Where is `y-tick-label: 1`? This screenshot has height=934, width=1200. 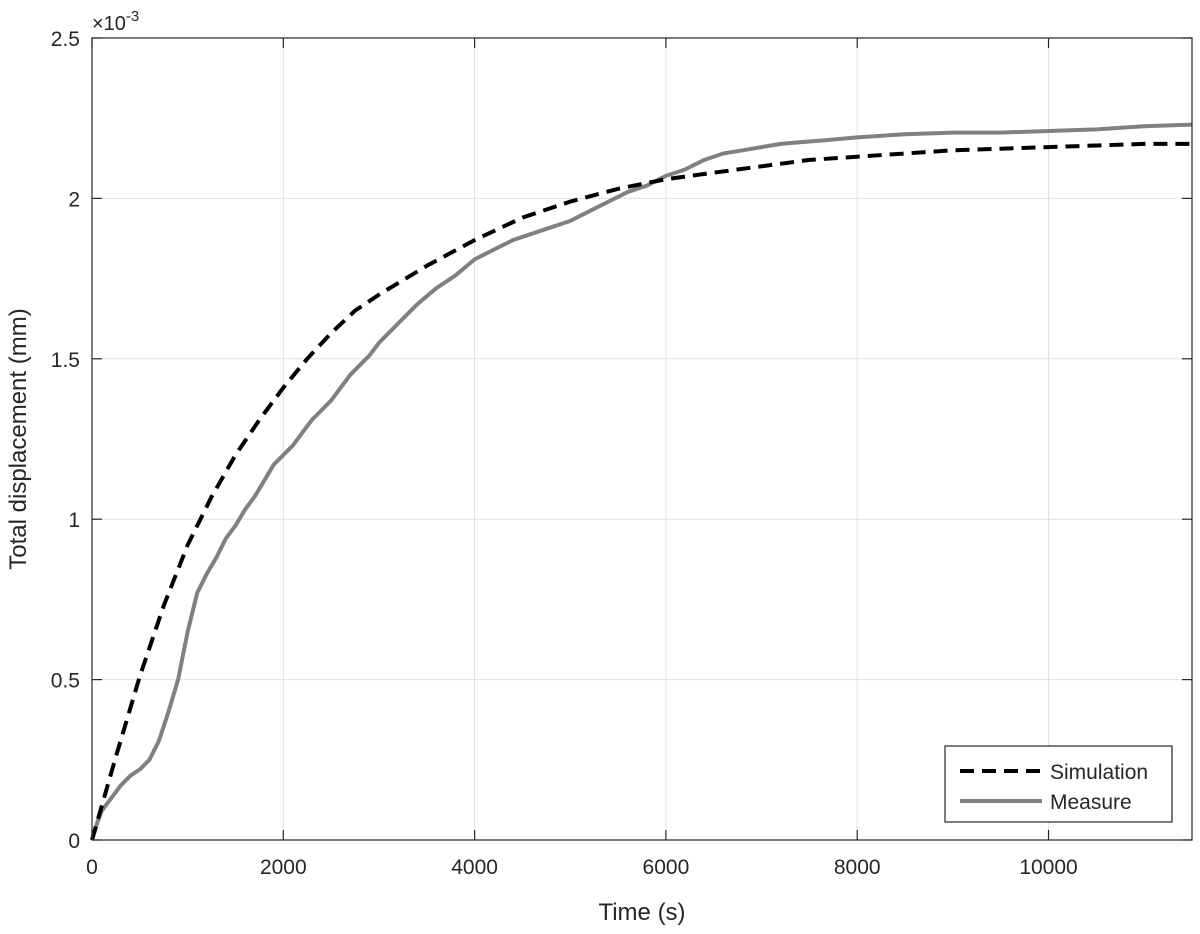 y-tick-label: 1 is located at coordinates (74, 520).